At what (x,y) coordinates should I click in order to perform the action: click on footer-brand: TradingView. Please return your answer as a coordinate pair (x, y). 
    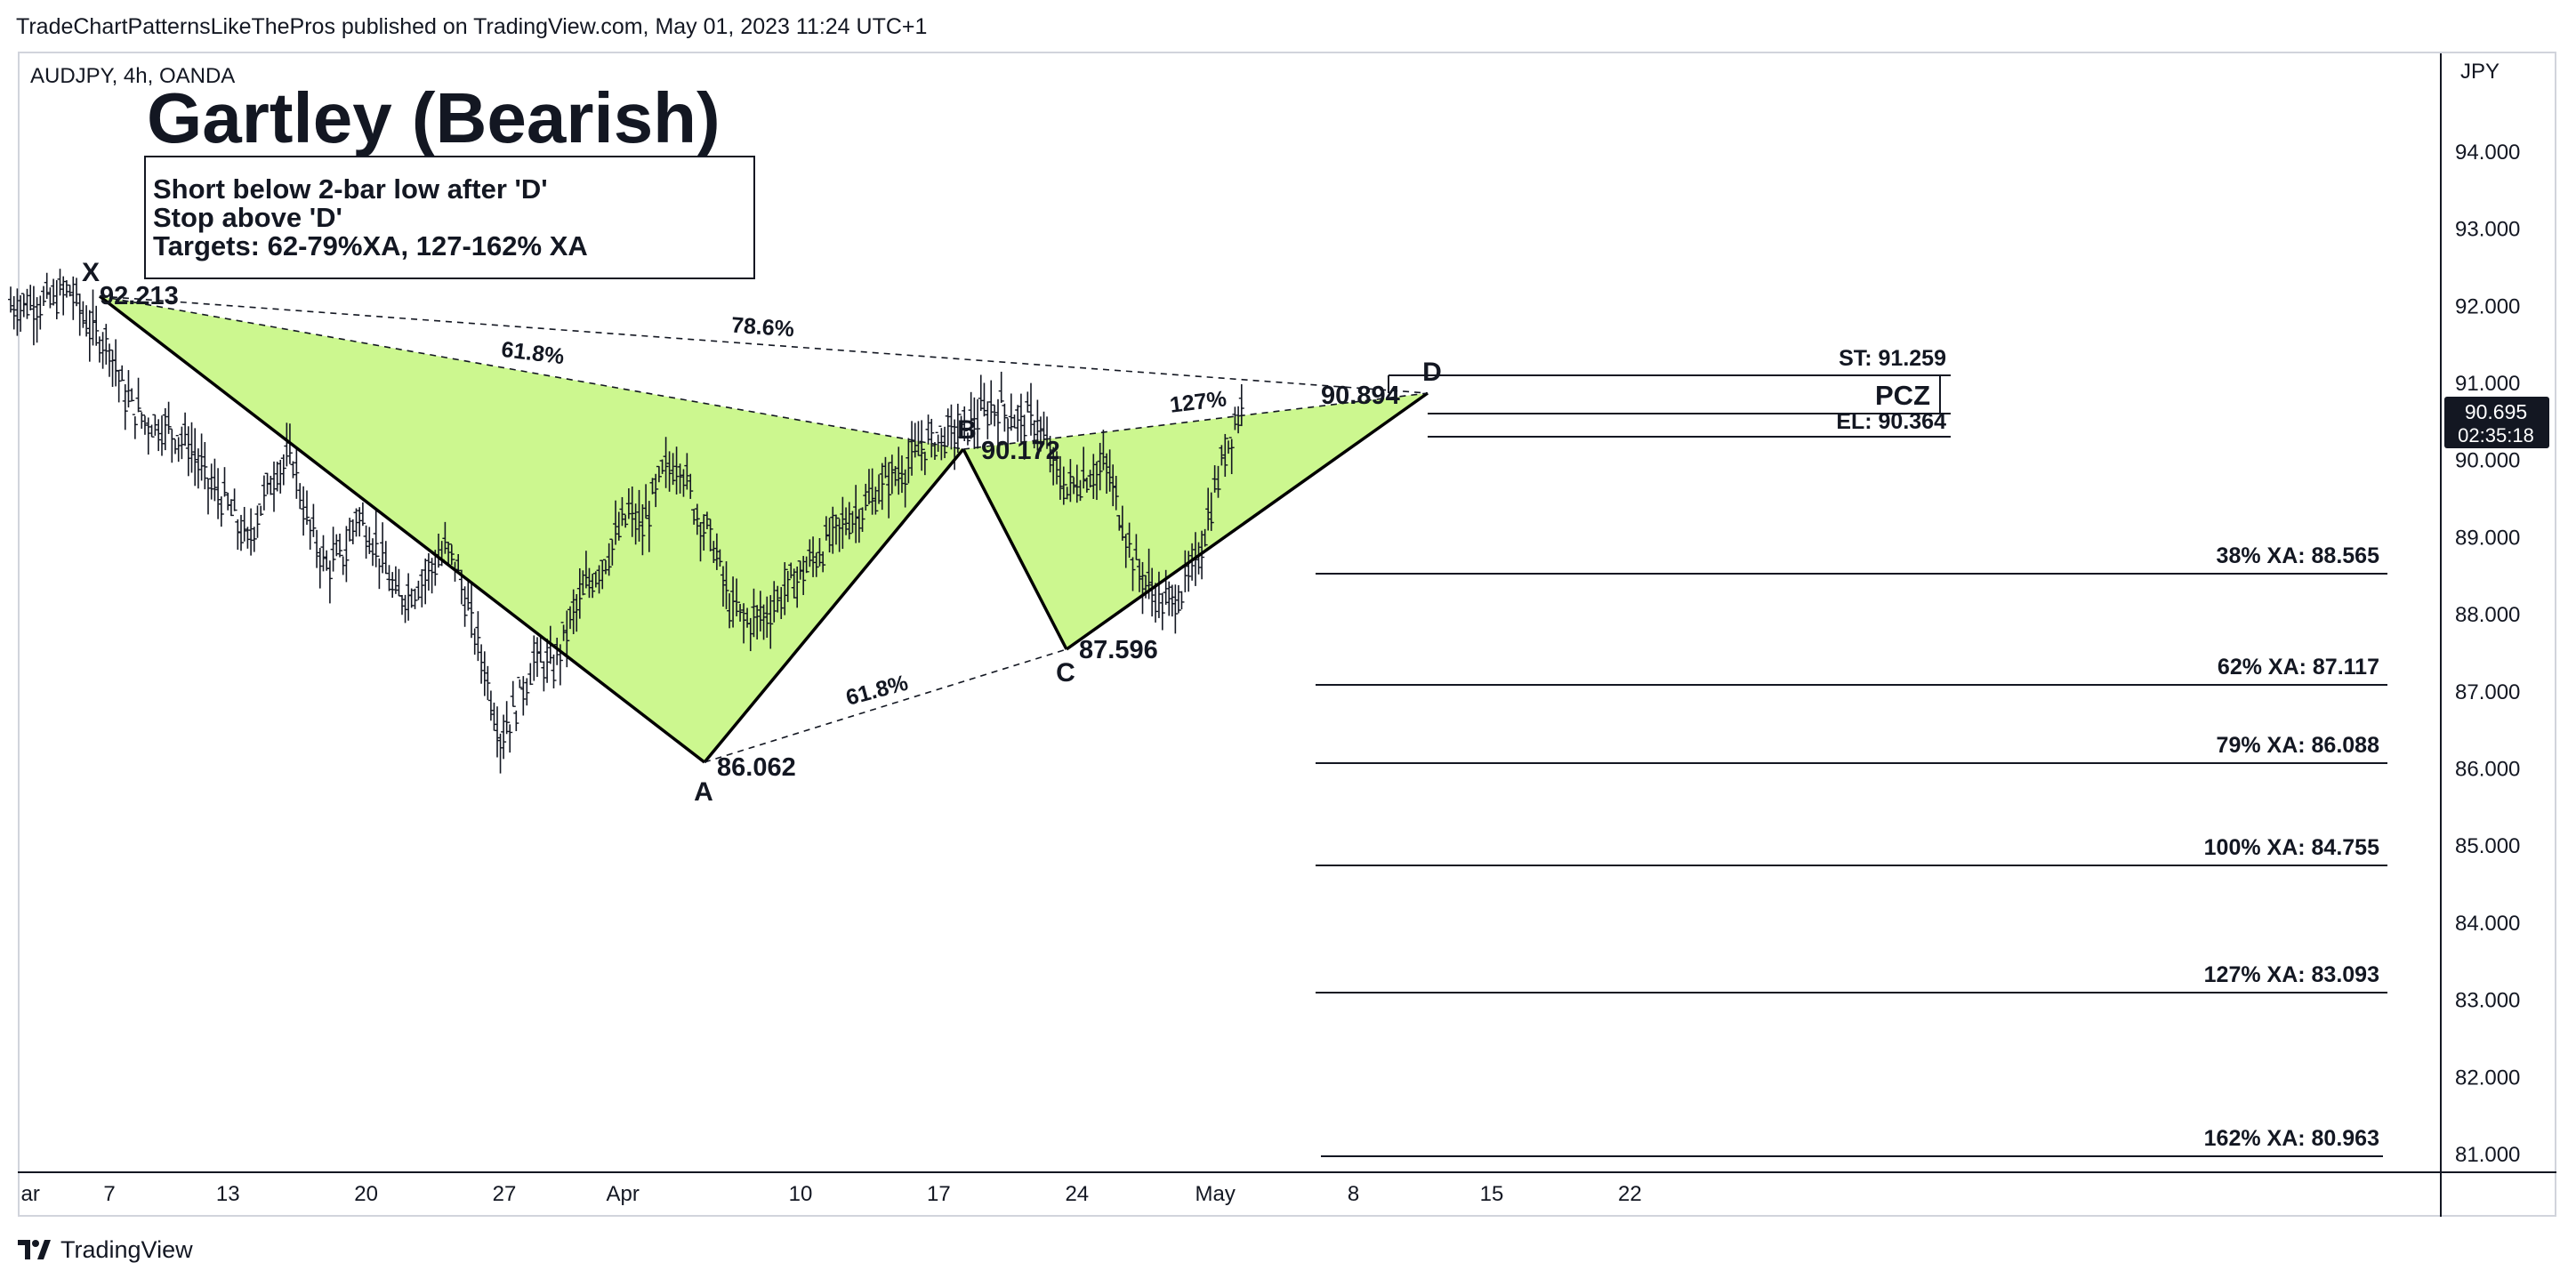
    Looking at the image, I should click on (126, 1249).